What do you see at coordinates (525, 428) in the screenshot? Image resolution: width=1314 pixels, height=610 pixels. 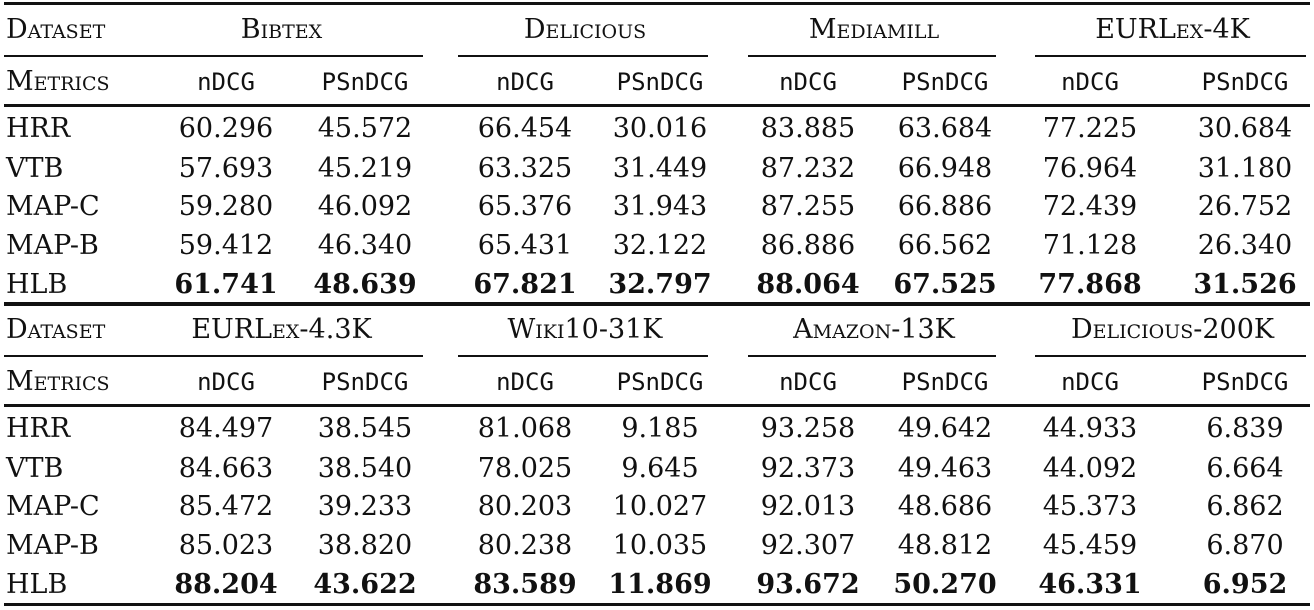 I see `table-cell: 81.068` at bounding box center [525, 428].